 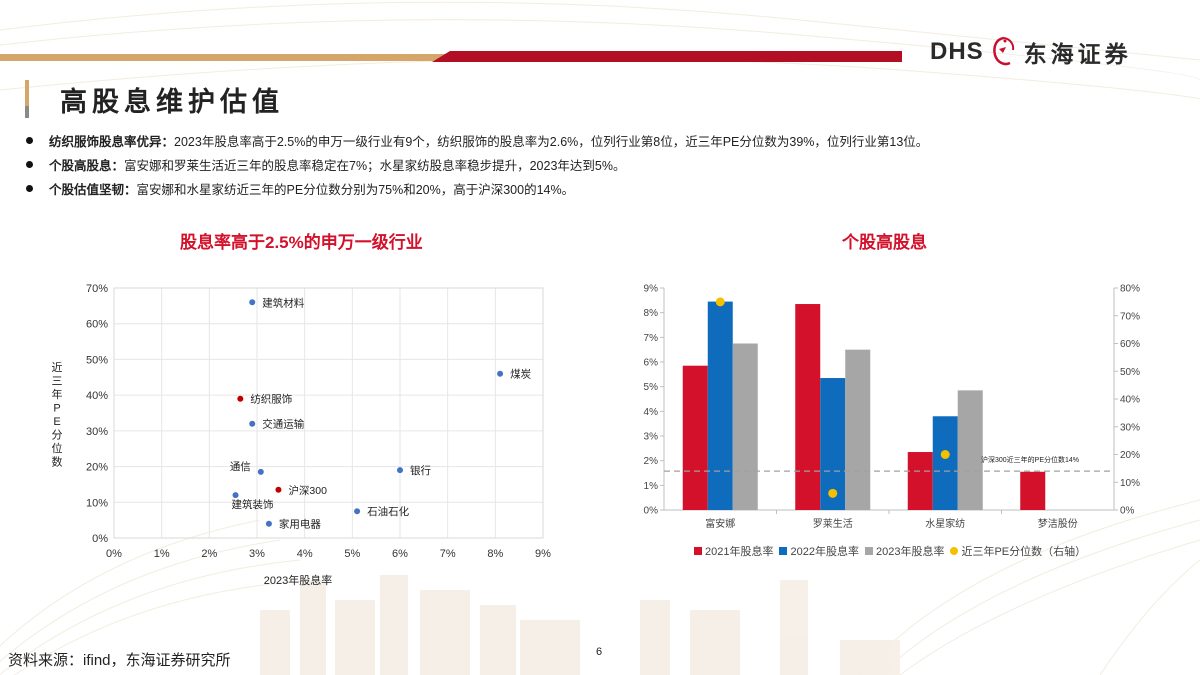 I want to click on legend-item: 2022年股息率, so click(x=819, y=551).